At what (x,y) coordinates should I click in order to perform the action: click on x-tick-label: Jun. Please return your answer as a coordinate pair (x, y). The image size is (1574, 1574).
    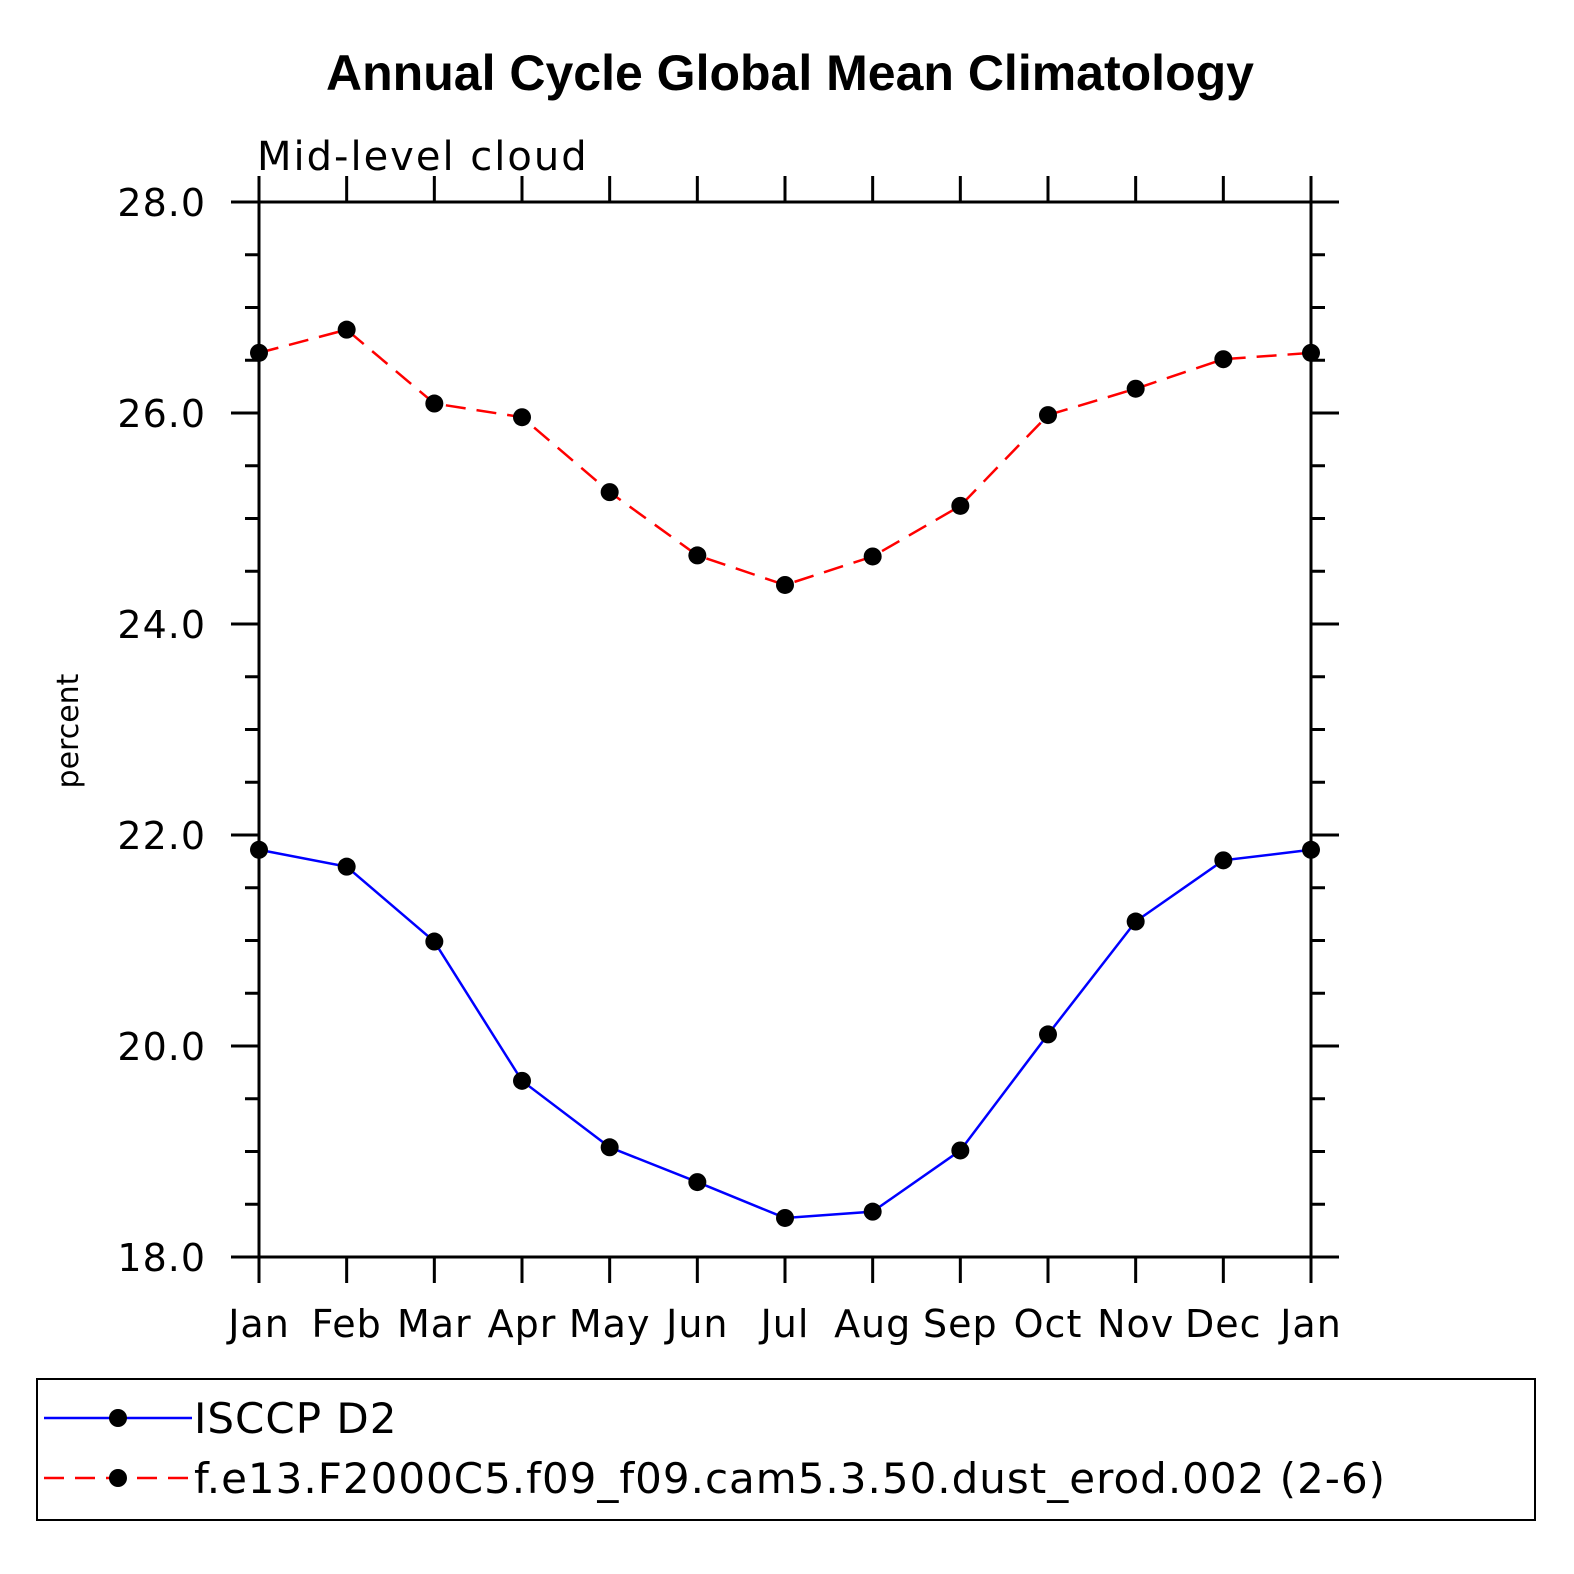
    Looking at the image, I should click on (696, 1324).